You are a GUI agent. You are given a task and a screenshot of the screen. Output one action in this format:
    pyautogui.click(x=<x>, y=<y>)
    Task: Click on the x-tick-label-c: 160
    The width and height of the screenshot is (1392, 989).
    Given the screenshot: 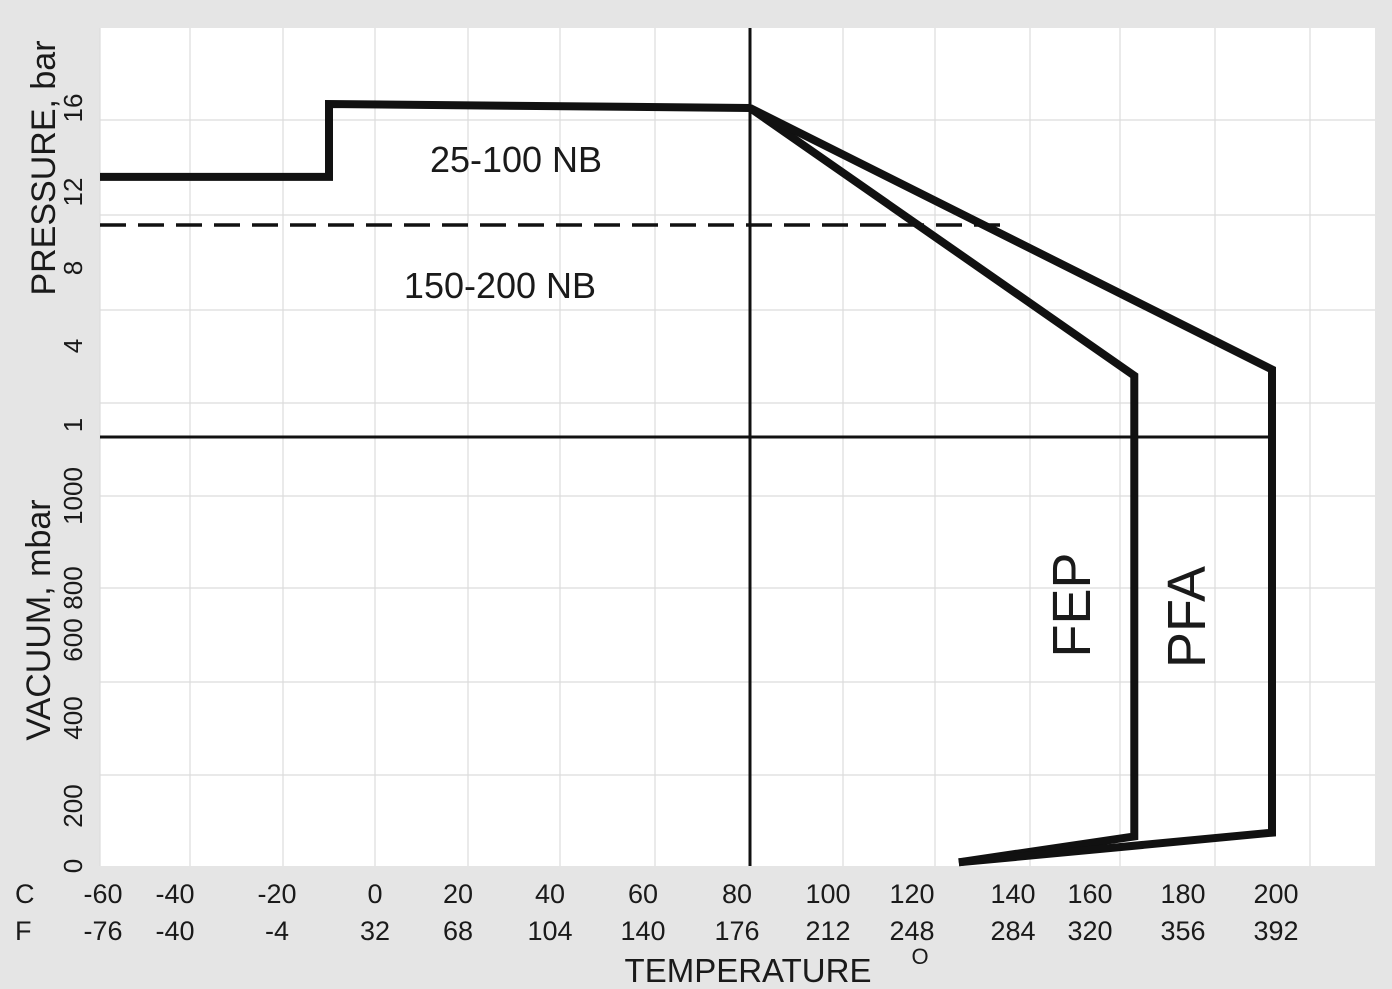 What is the action you would take?
    pyautogui.click(x=1089, y=894)
    